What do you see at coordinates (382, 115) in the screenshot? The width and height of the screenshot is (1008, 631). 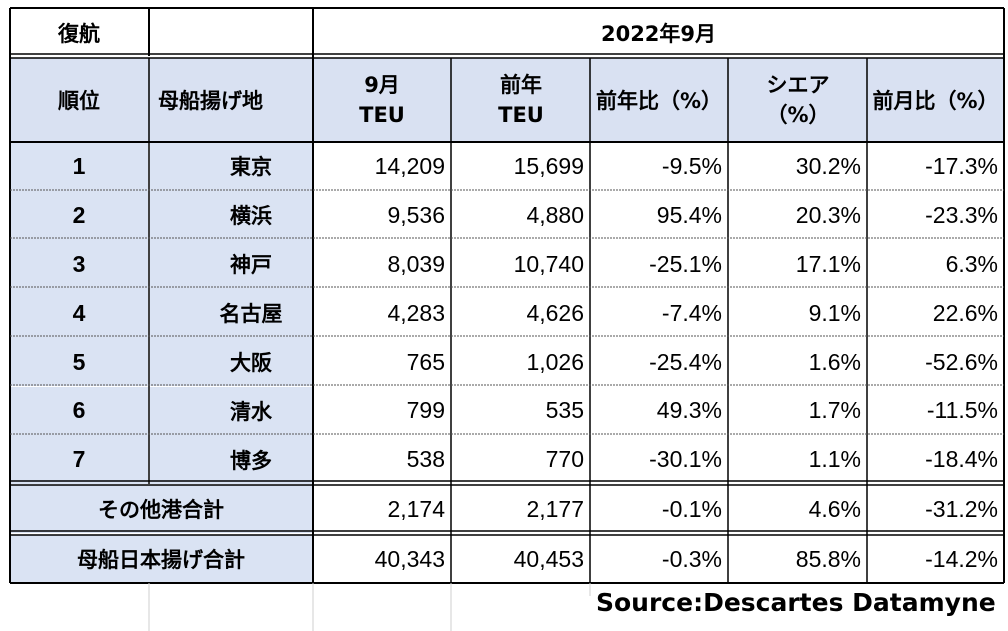 I see `header-month-bottom: TEU` at bounding box center [382, 115].